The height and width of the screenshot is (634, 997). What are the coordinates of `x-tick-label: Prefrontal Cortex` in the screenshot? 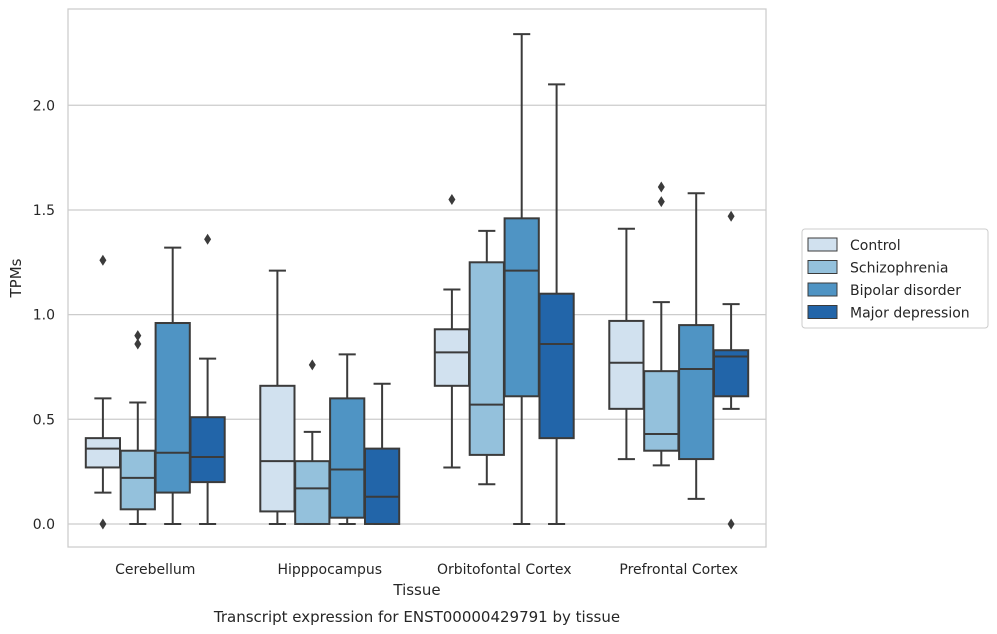 It's located at (678, 570).